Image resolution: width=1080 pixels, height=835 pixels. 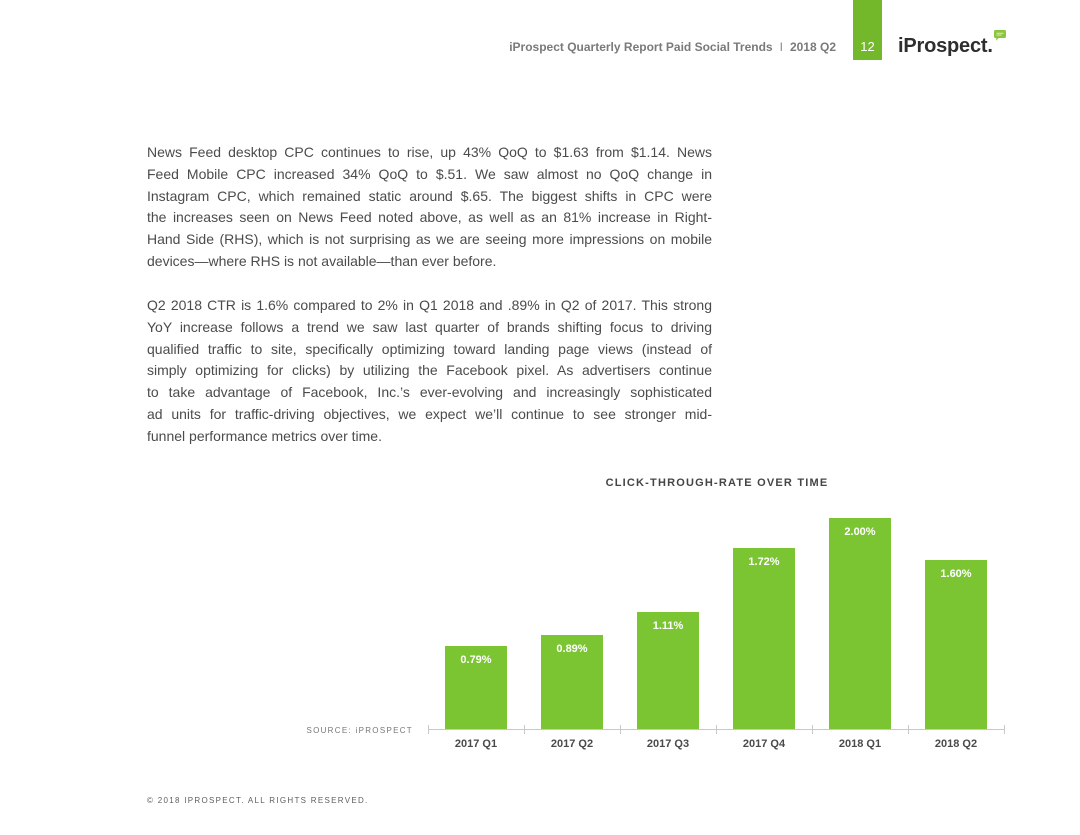 I want to click on bar-data-label: 1.72%, so click(x=764, y=562).